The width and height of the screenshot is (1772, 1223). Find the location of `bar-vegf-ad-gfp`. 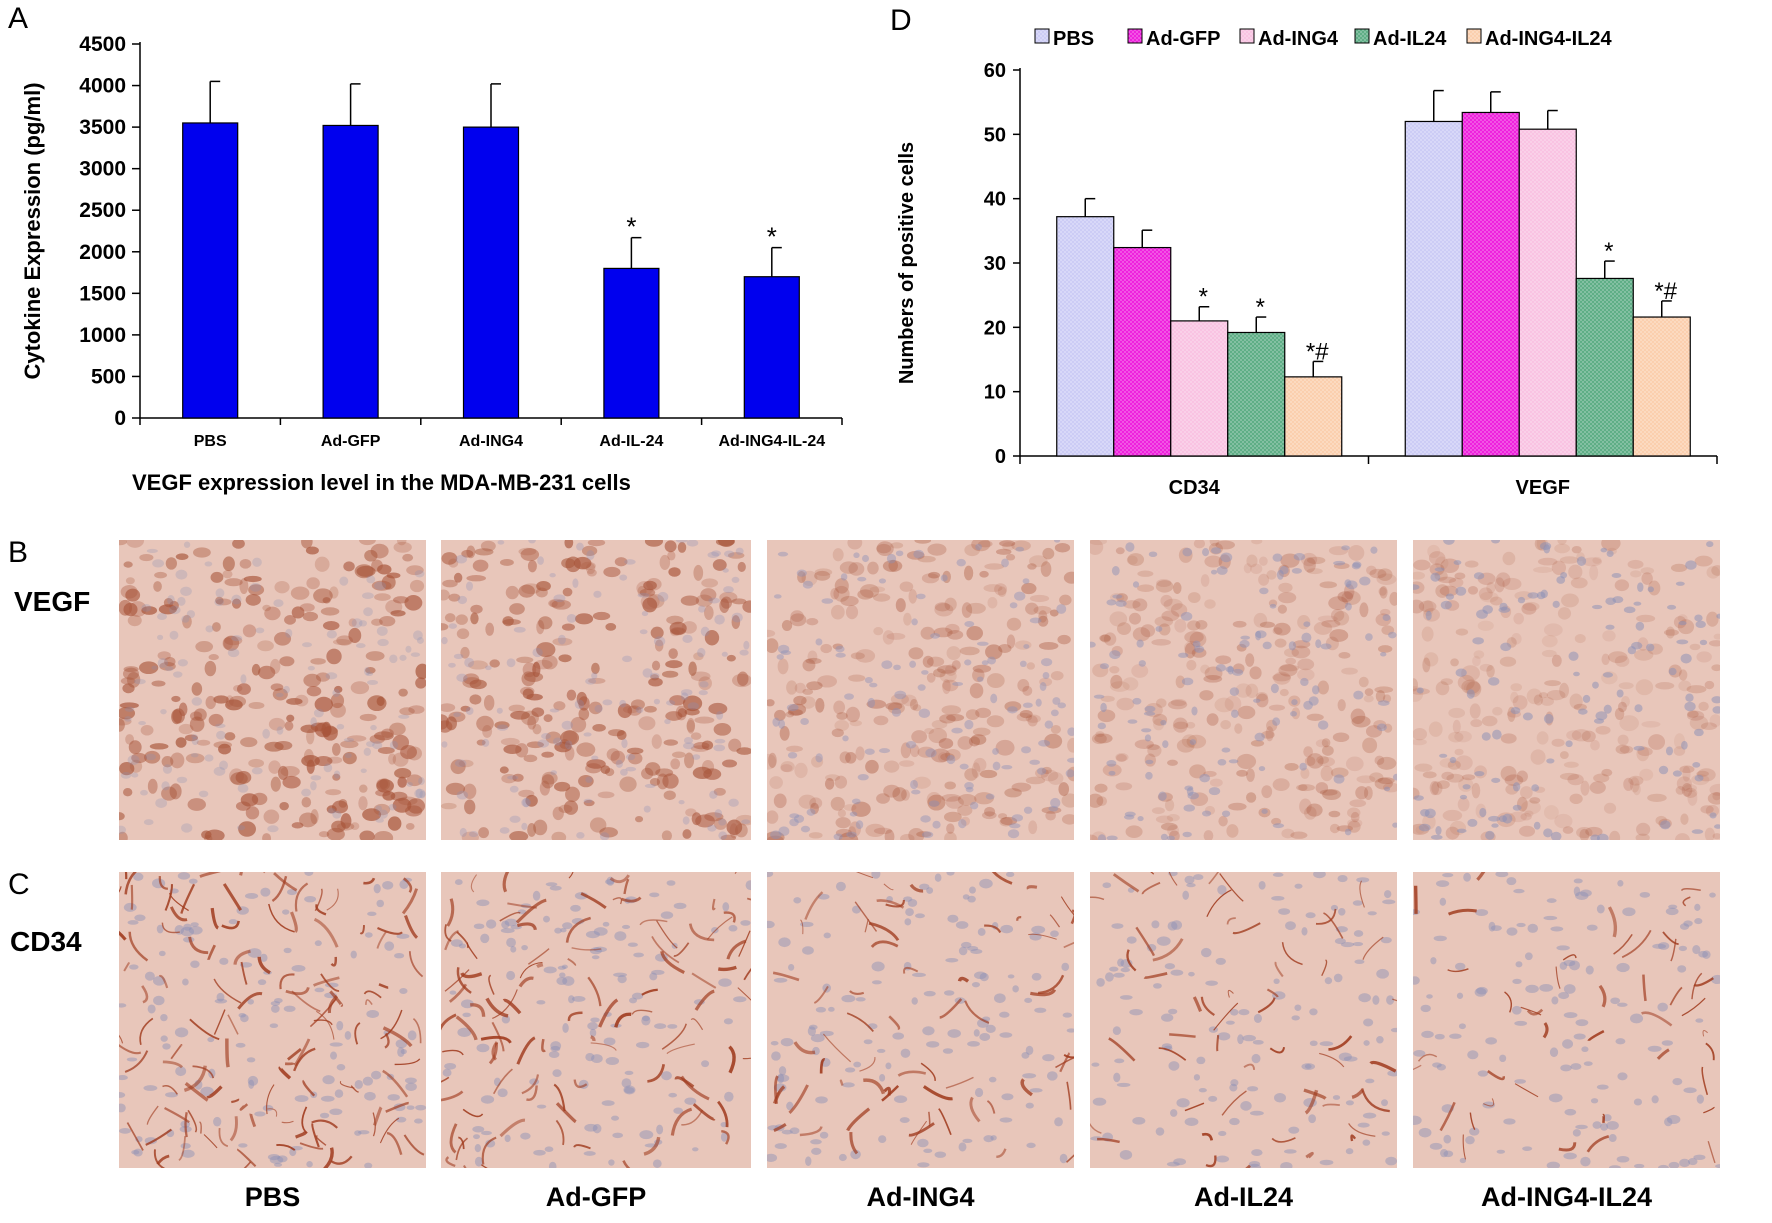

bar-vegf-ad-gfp is located at coordinates (1490, 284).